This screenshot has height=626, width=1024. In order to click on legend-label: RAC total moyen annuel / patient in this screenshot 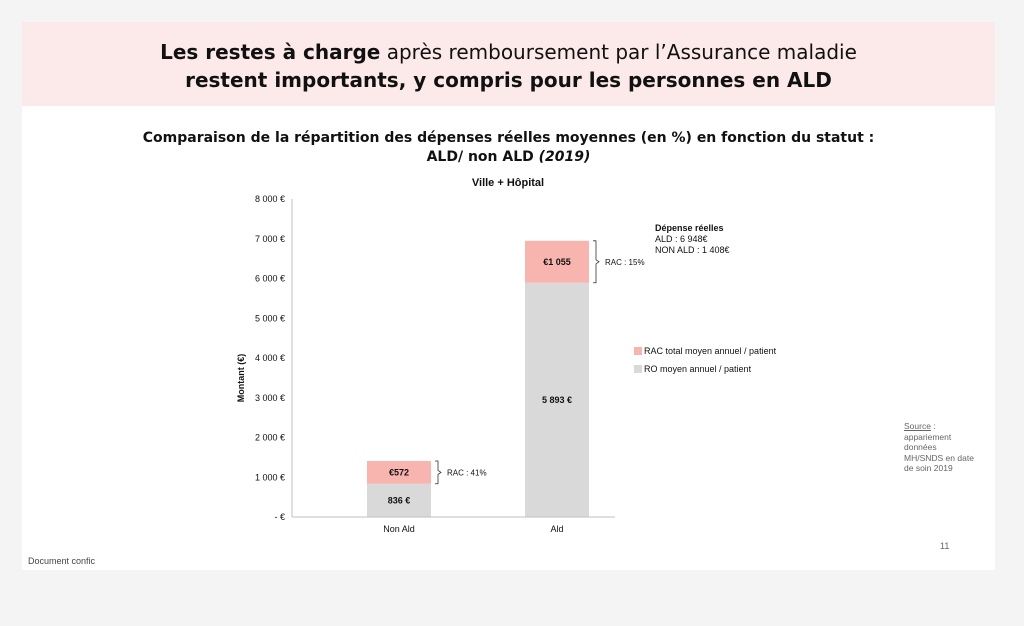, I will do `click(710, 351)`.